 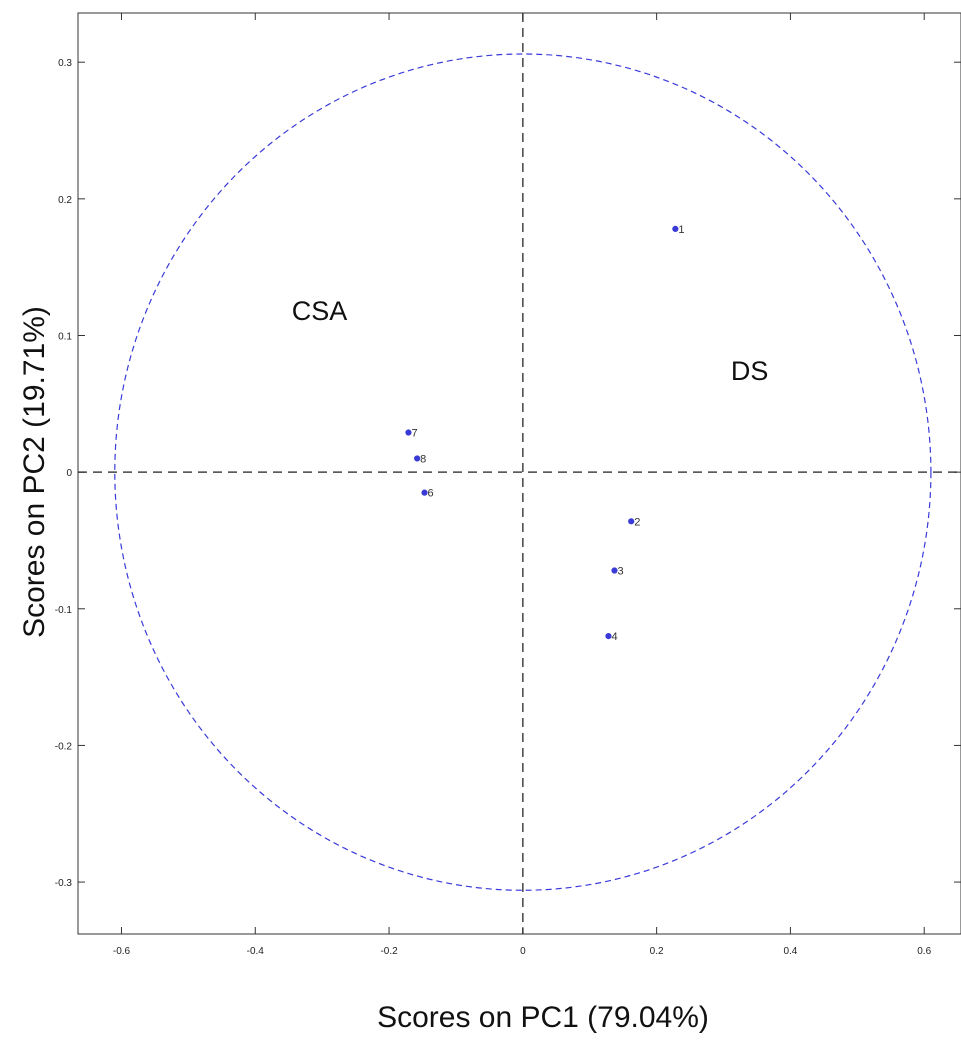 I want to click on y-tick-label: -0.3, so click(x=64, y=883).